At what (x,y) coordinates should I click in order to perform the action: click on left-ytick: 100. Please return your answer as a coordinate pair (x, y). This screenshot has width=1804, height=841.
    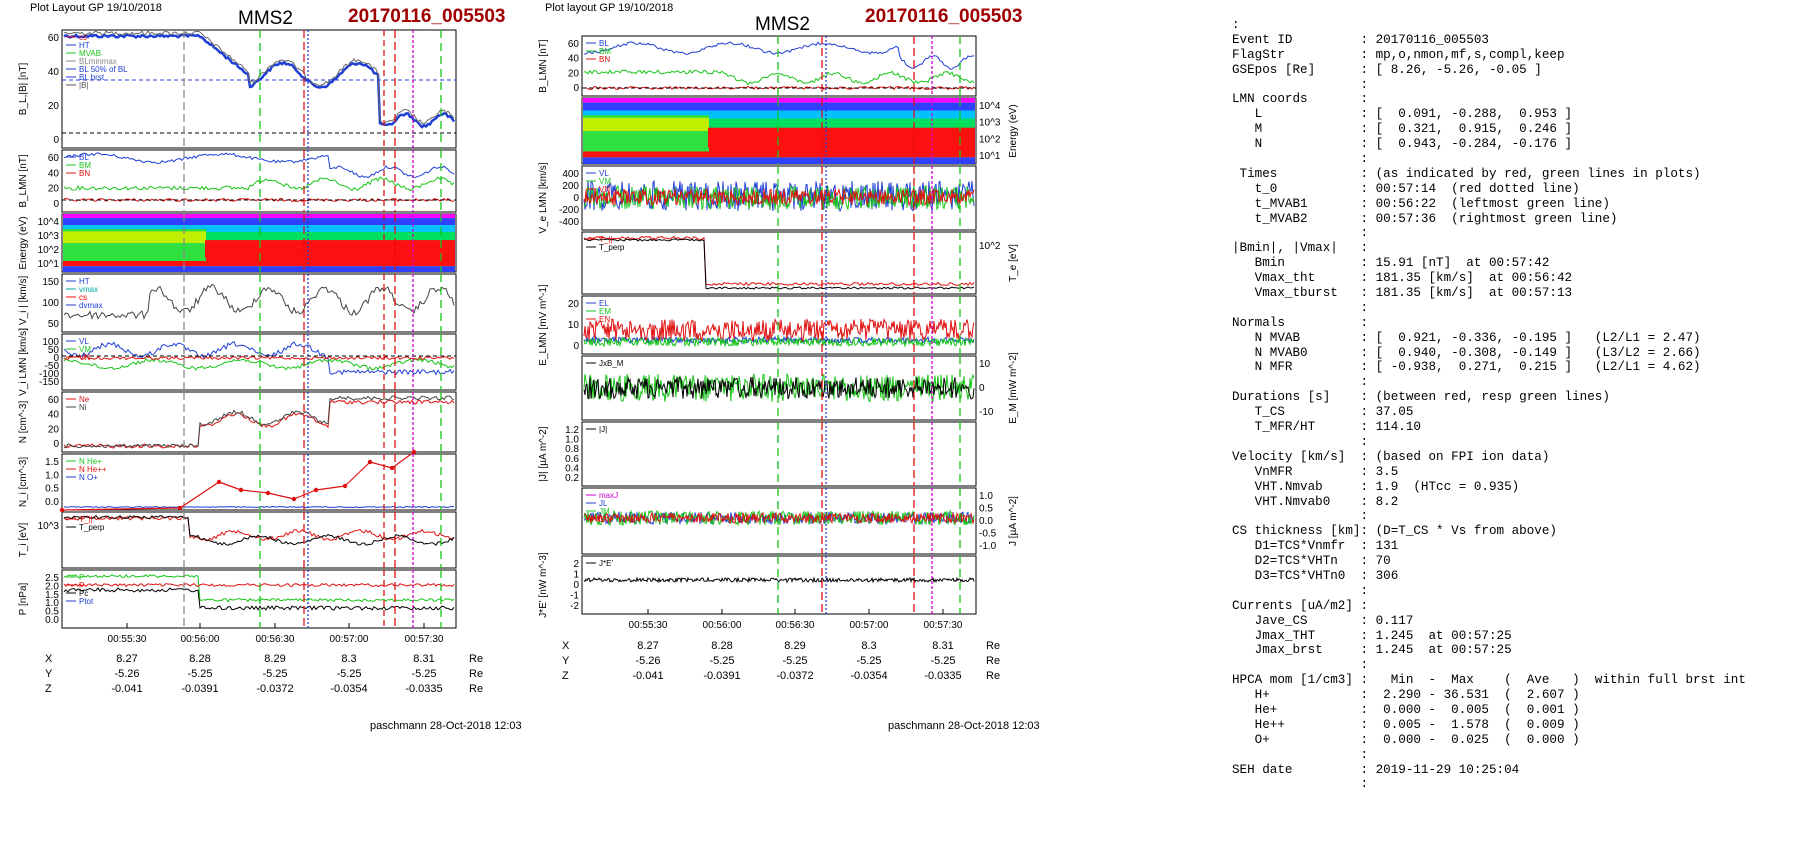
    Looking at the image, I should click on (50, 303).